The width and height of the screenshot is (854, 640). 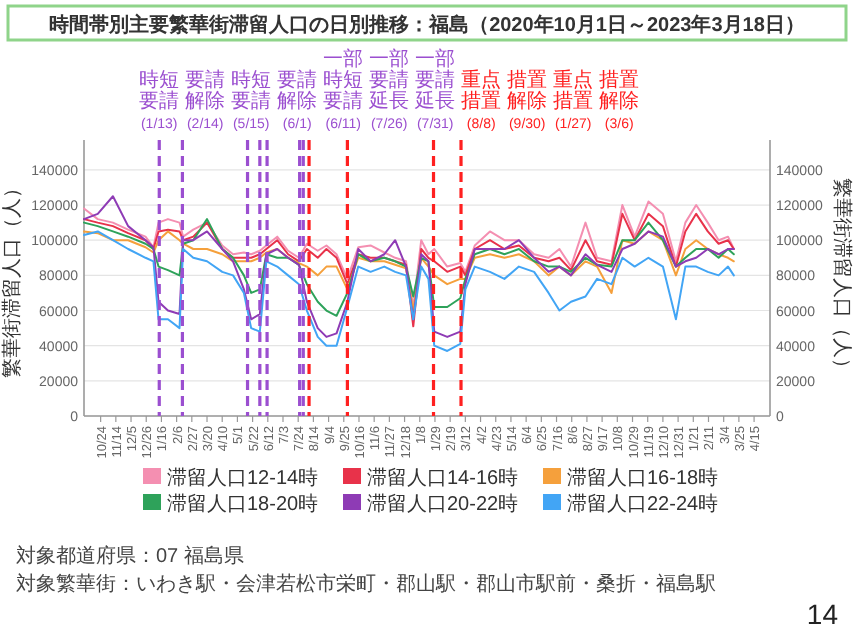 What do you see at coordinates (842, 278) in the screenshot?
I see `y2-axis-title: 繁華街滞留人口（人）` at bounding box center [842, 278].